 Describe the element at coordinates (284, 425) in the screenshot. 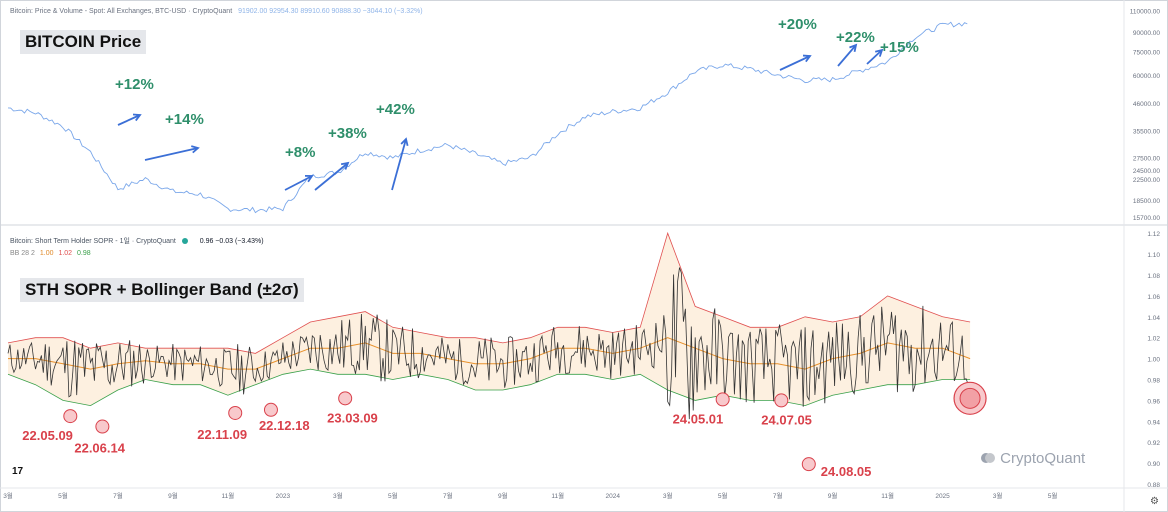

I see `event-label: 22.12.18` at that location.